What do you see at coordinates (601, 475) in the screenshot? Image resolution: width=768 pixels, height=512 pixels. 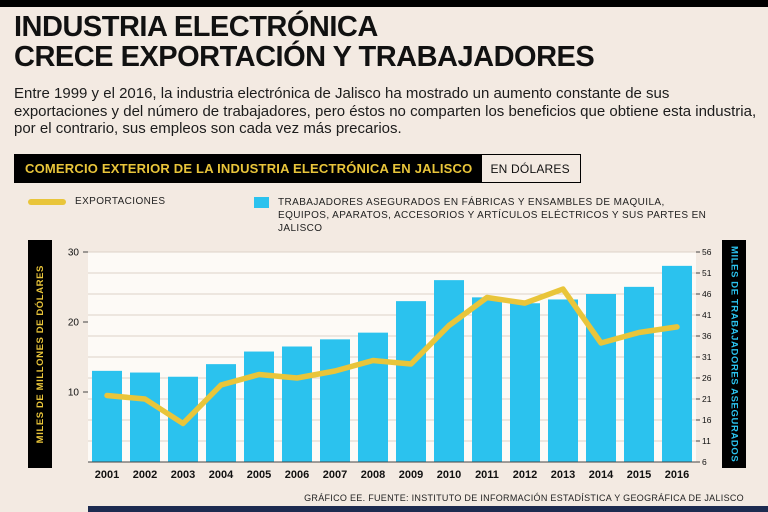 I see `svg-text: 2014` at bounding box center [601, 475].